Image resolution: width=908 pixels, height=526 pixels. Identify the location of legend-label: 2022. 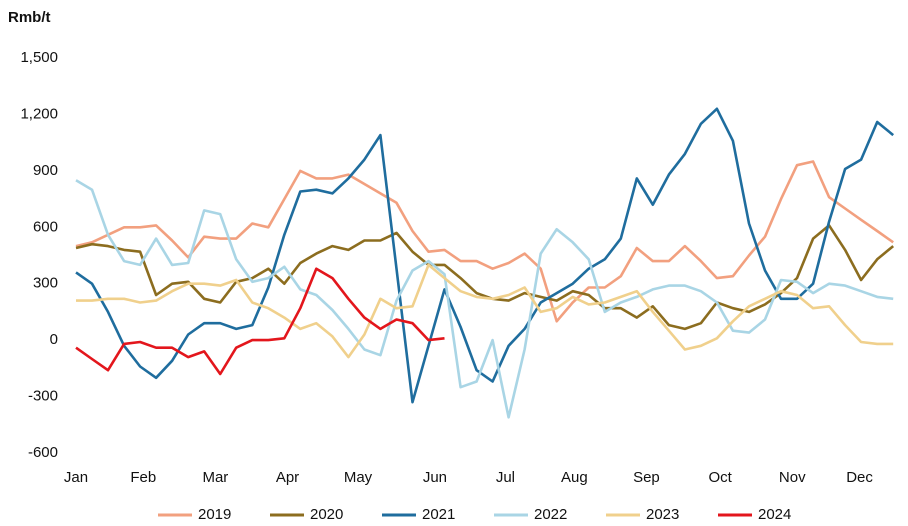
(550, 514).